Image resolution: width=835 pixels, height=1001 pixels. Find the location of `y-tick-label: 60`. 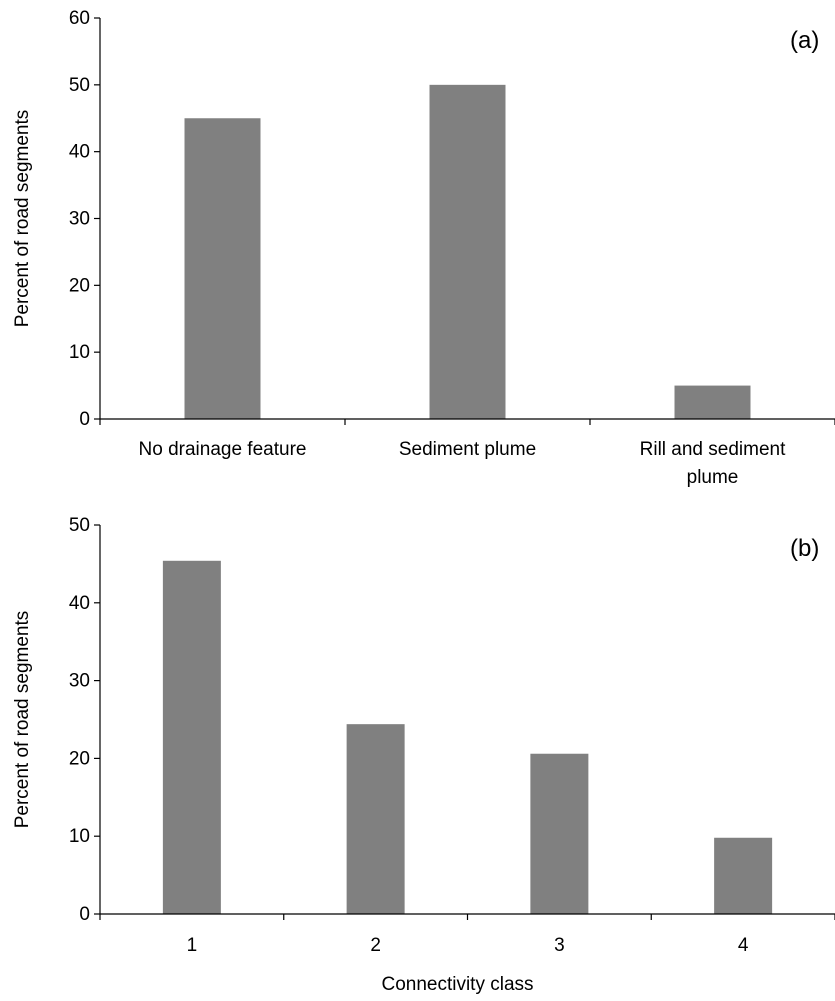

y-tick-label: 60 is located at coordinates (79, 18).